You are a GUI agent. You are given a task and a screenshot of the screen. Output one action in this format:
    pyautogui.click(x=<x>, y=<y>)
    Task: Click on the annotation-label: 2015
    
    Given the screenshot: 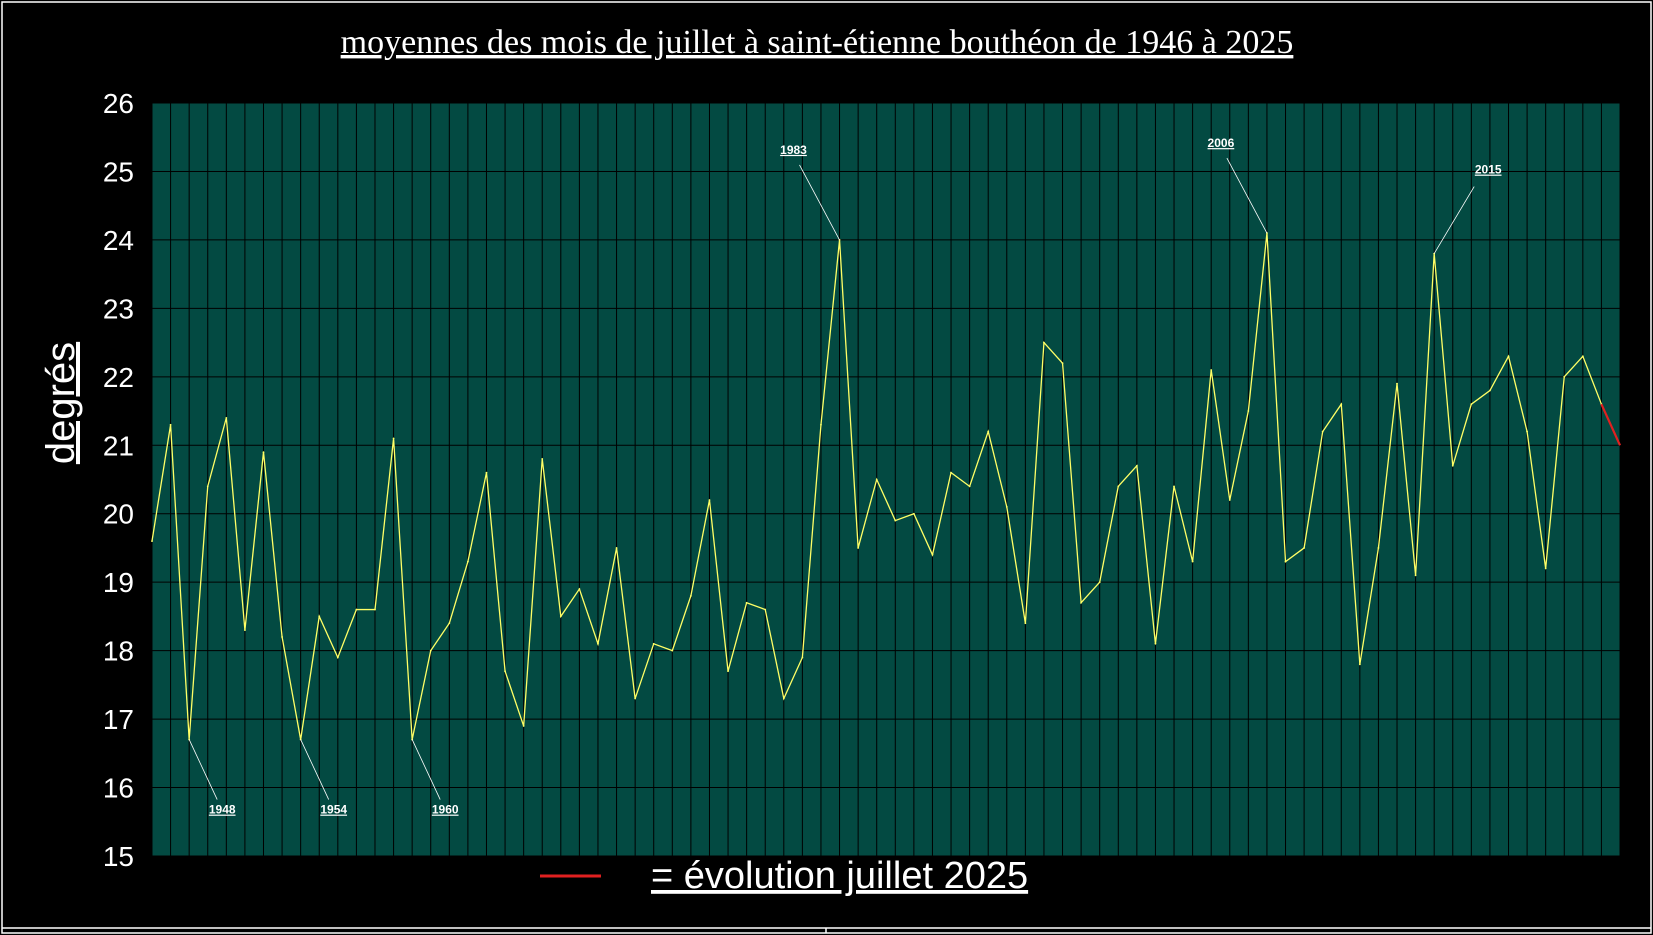 What is the action you would take?
    pyautogui.click(x=1488, y=170)
    